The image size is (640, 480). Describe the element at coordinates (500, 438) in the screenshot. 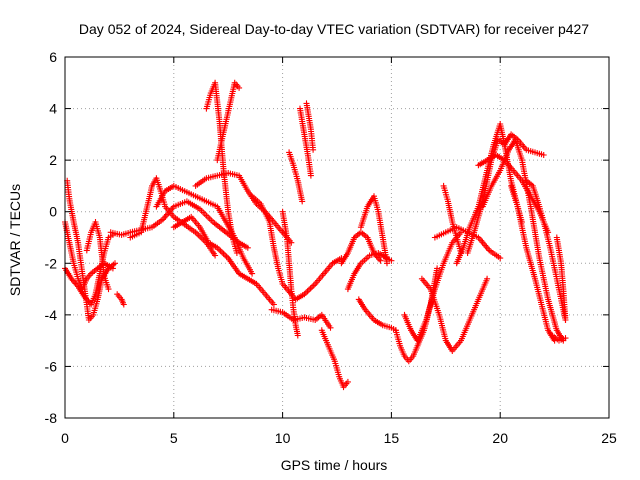

I see `x-tick-label: 20` at that location.